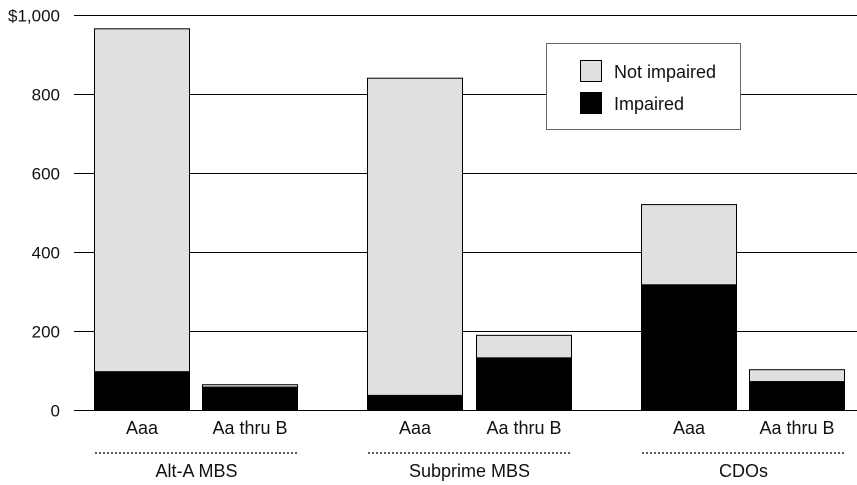  I want to click on x-axis-group-labels: Alt-A MBS Subprime MBS CDOs, so click(470, 466).